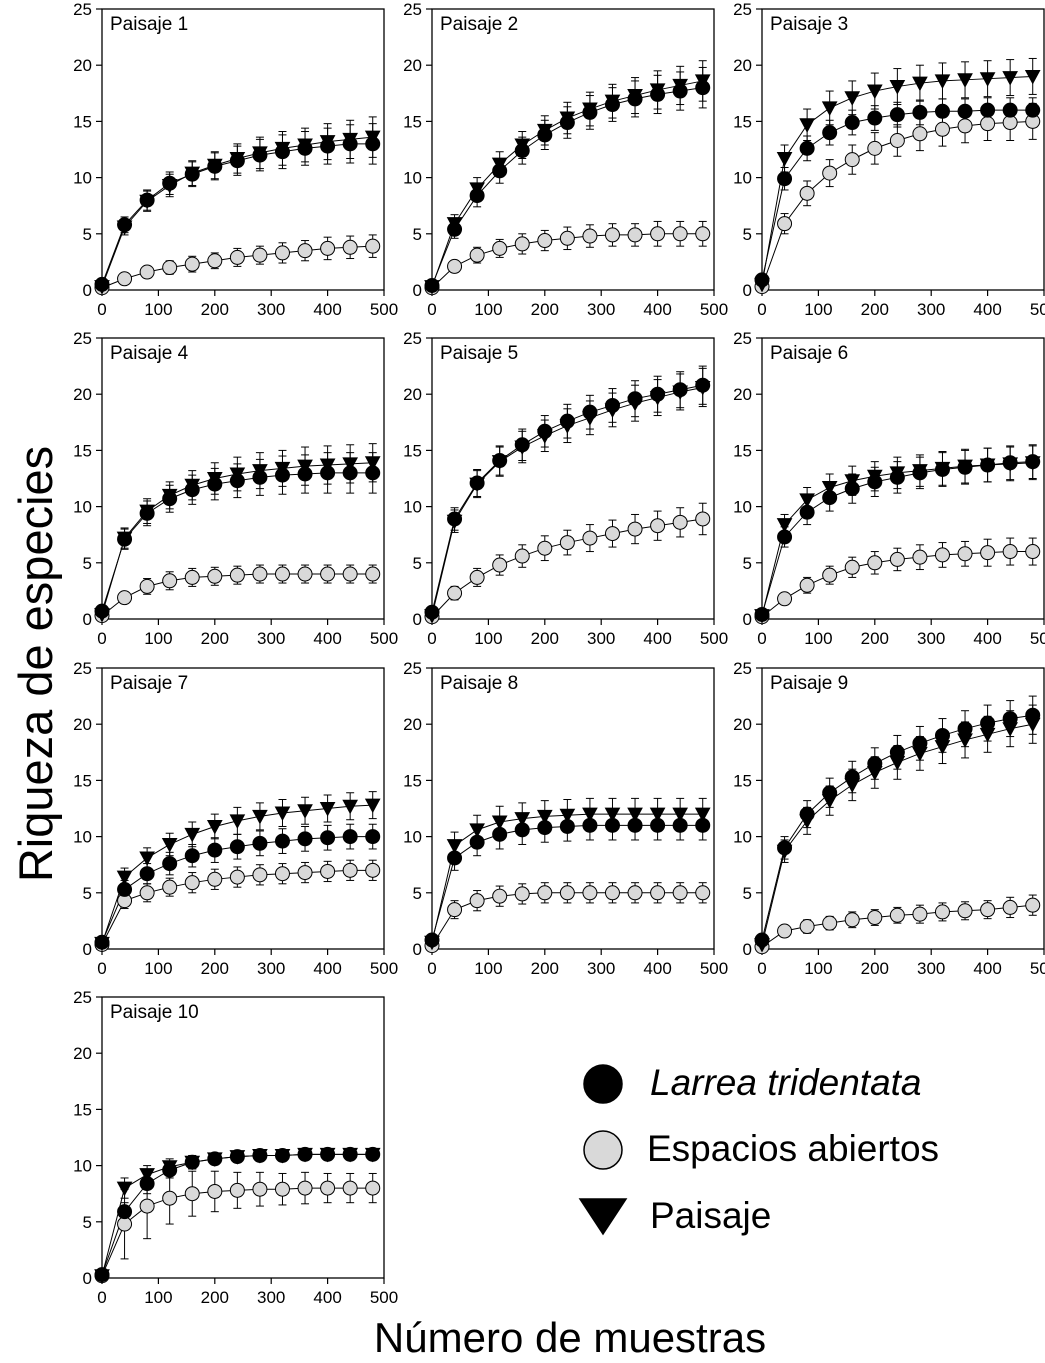 The width and height of the screenshot is (1045, 1363). Describe the element at coordinates (570, 1337) in the screenshot. I see `x-axis-title: Número de muestras` at that location.